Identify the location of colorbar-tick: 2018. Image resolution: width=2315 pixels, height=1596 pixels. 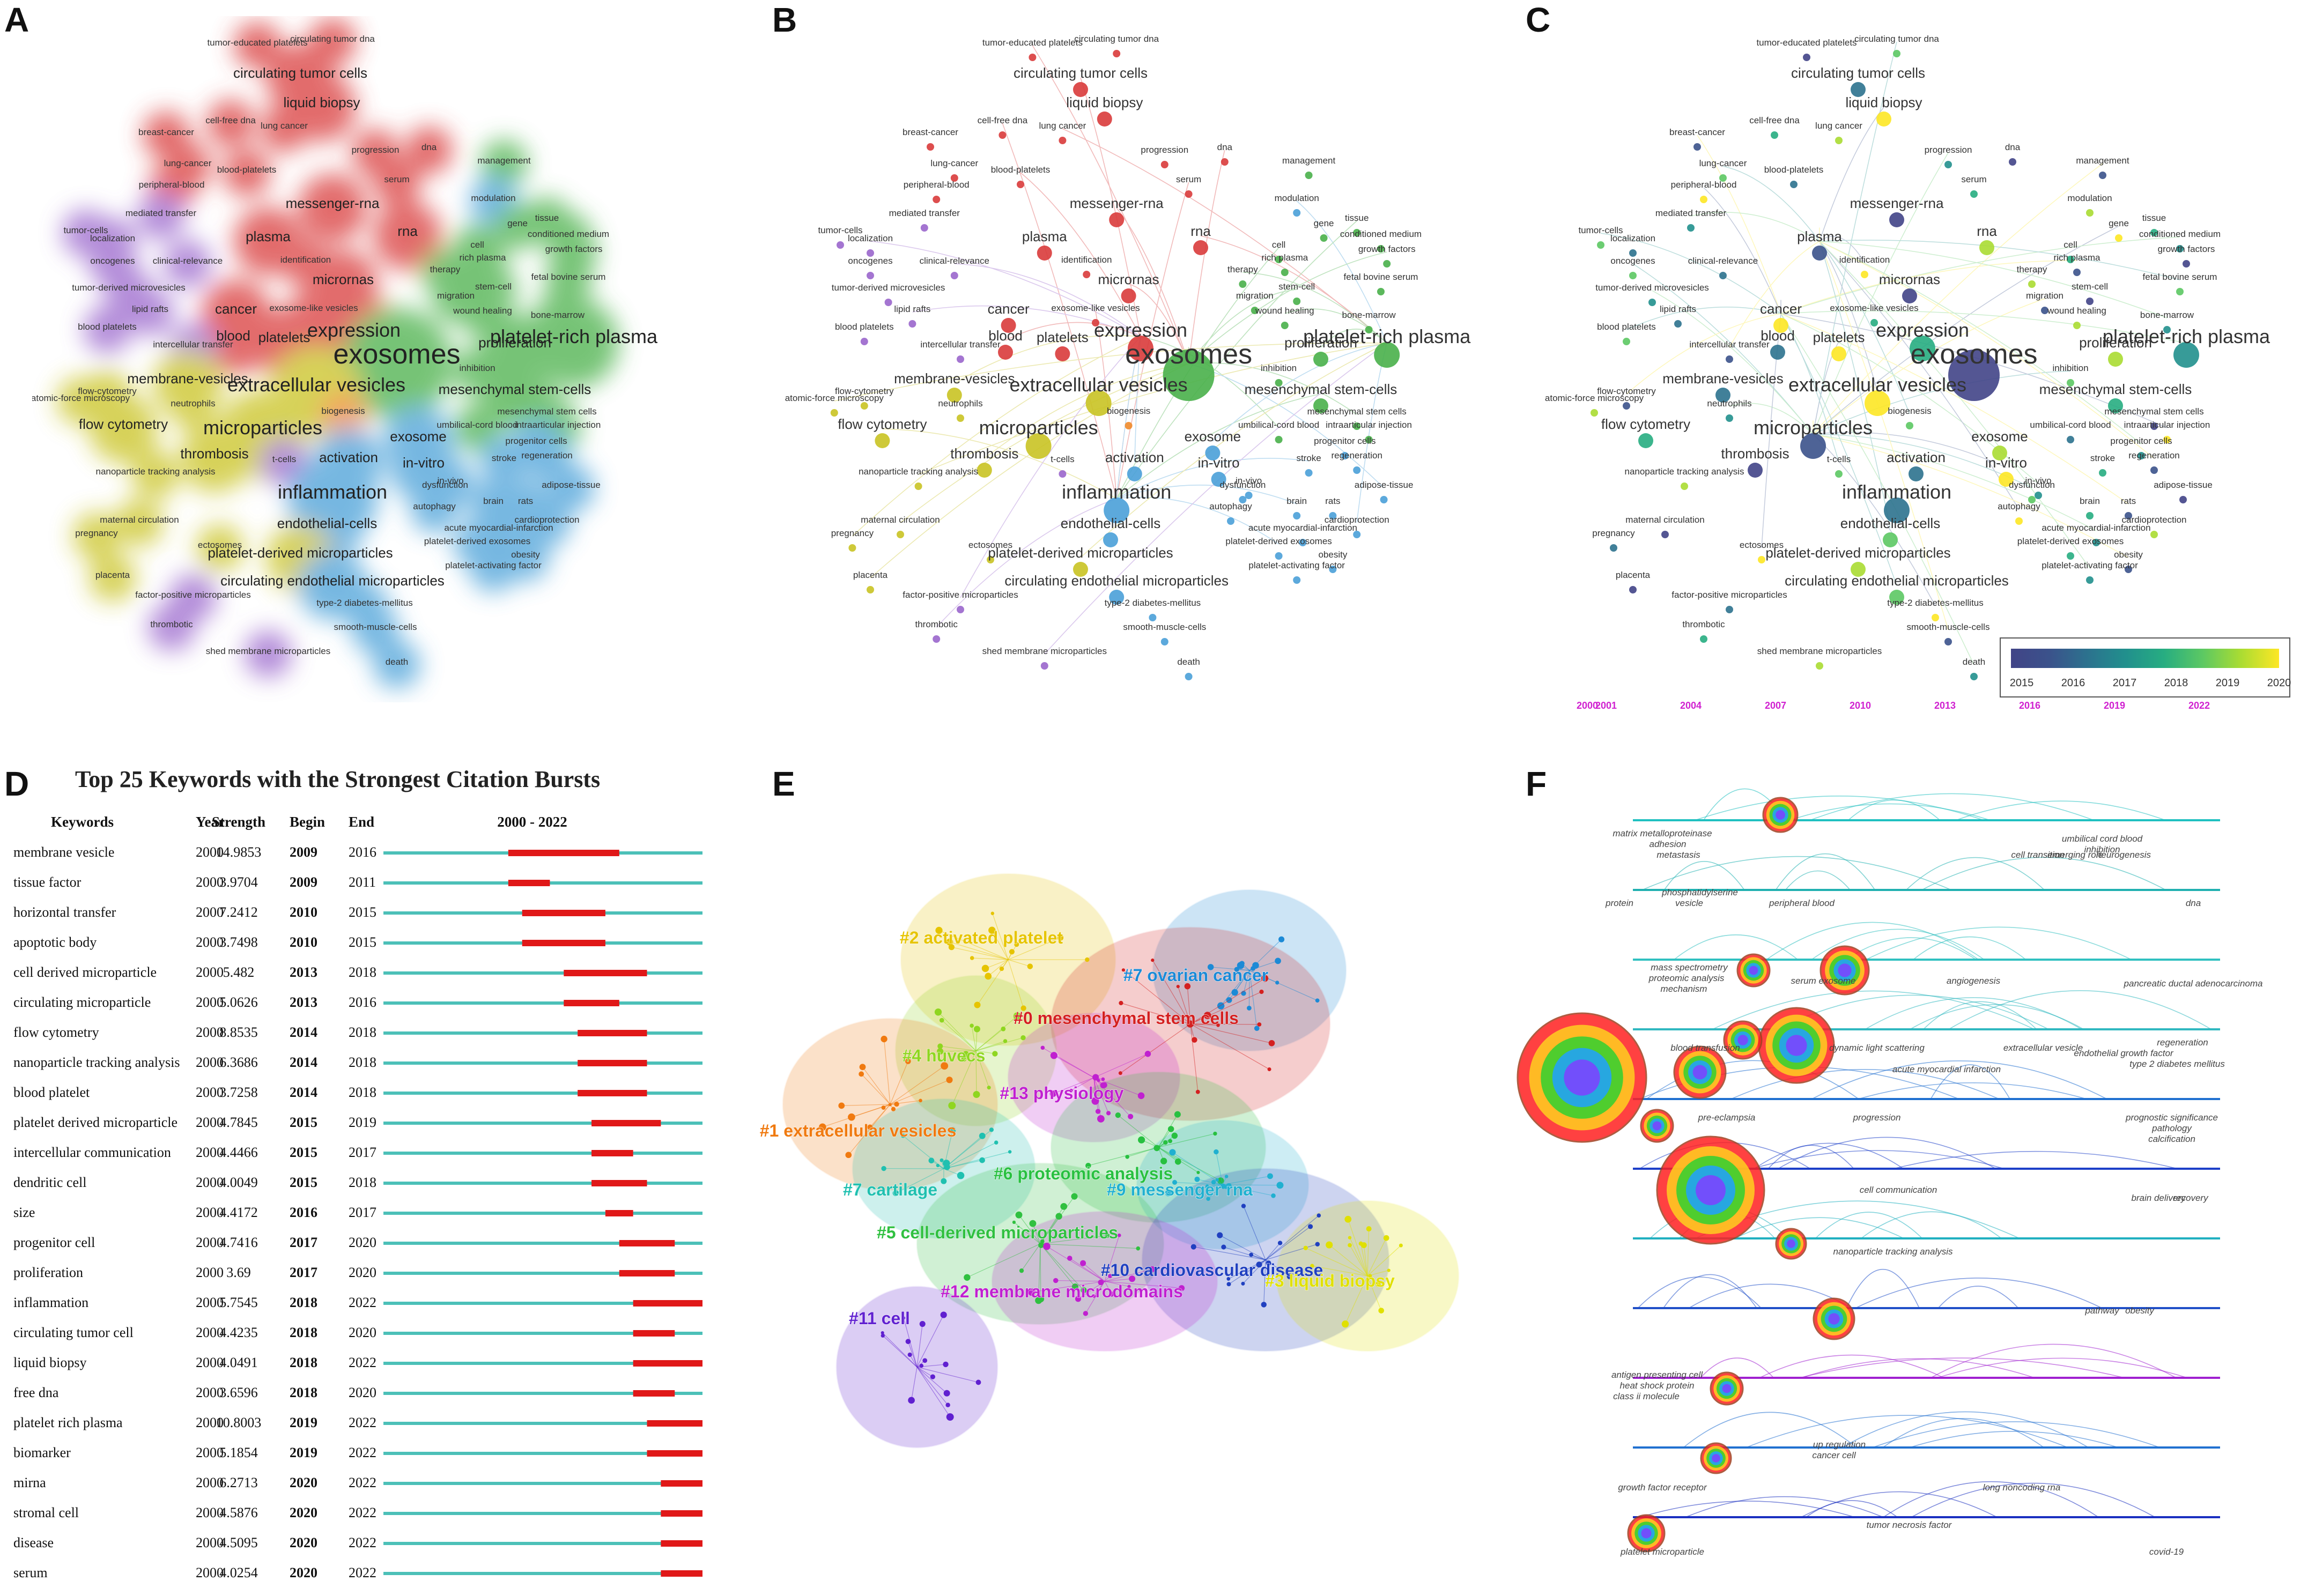
(2176, 683).